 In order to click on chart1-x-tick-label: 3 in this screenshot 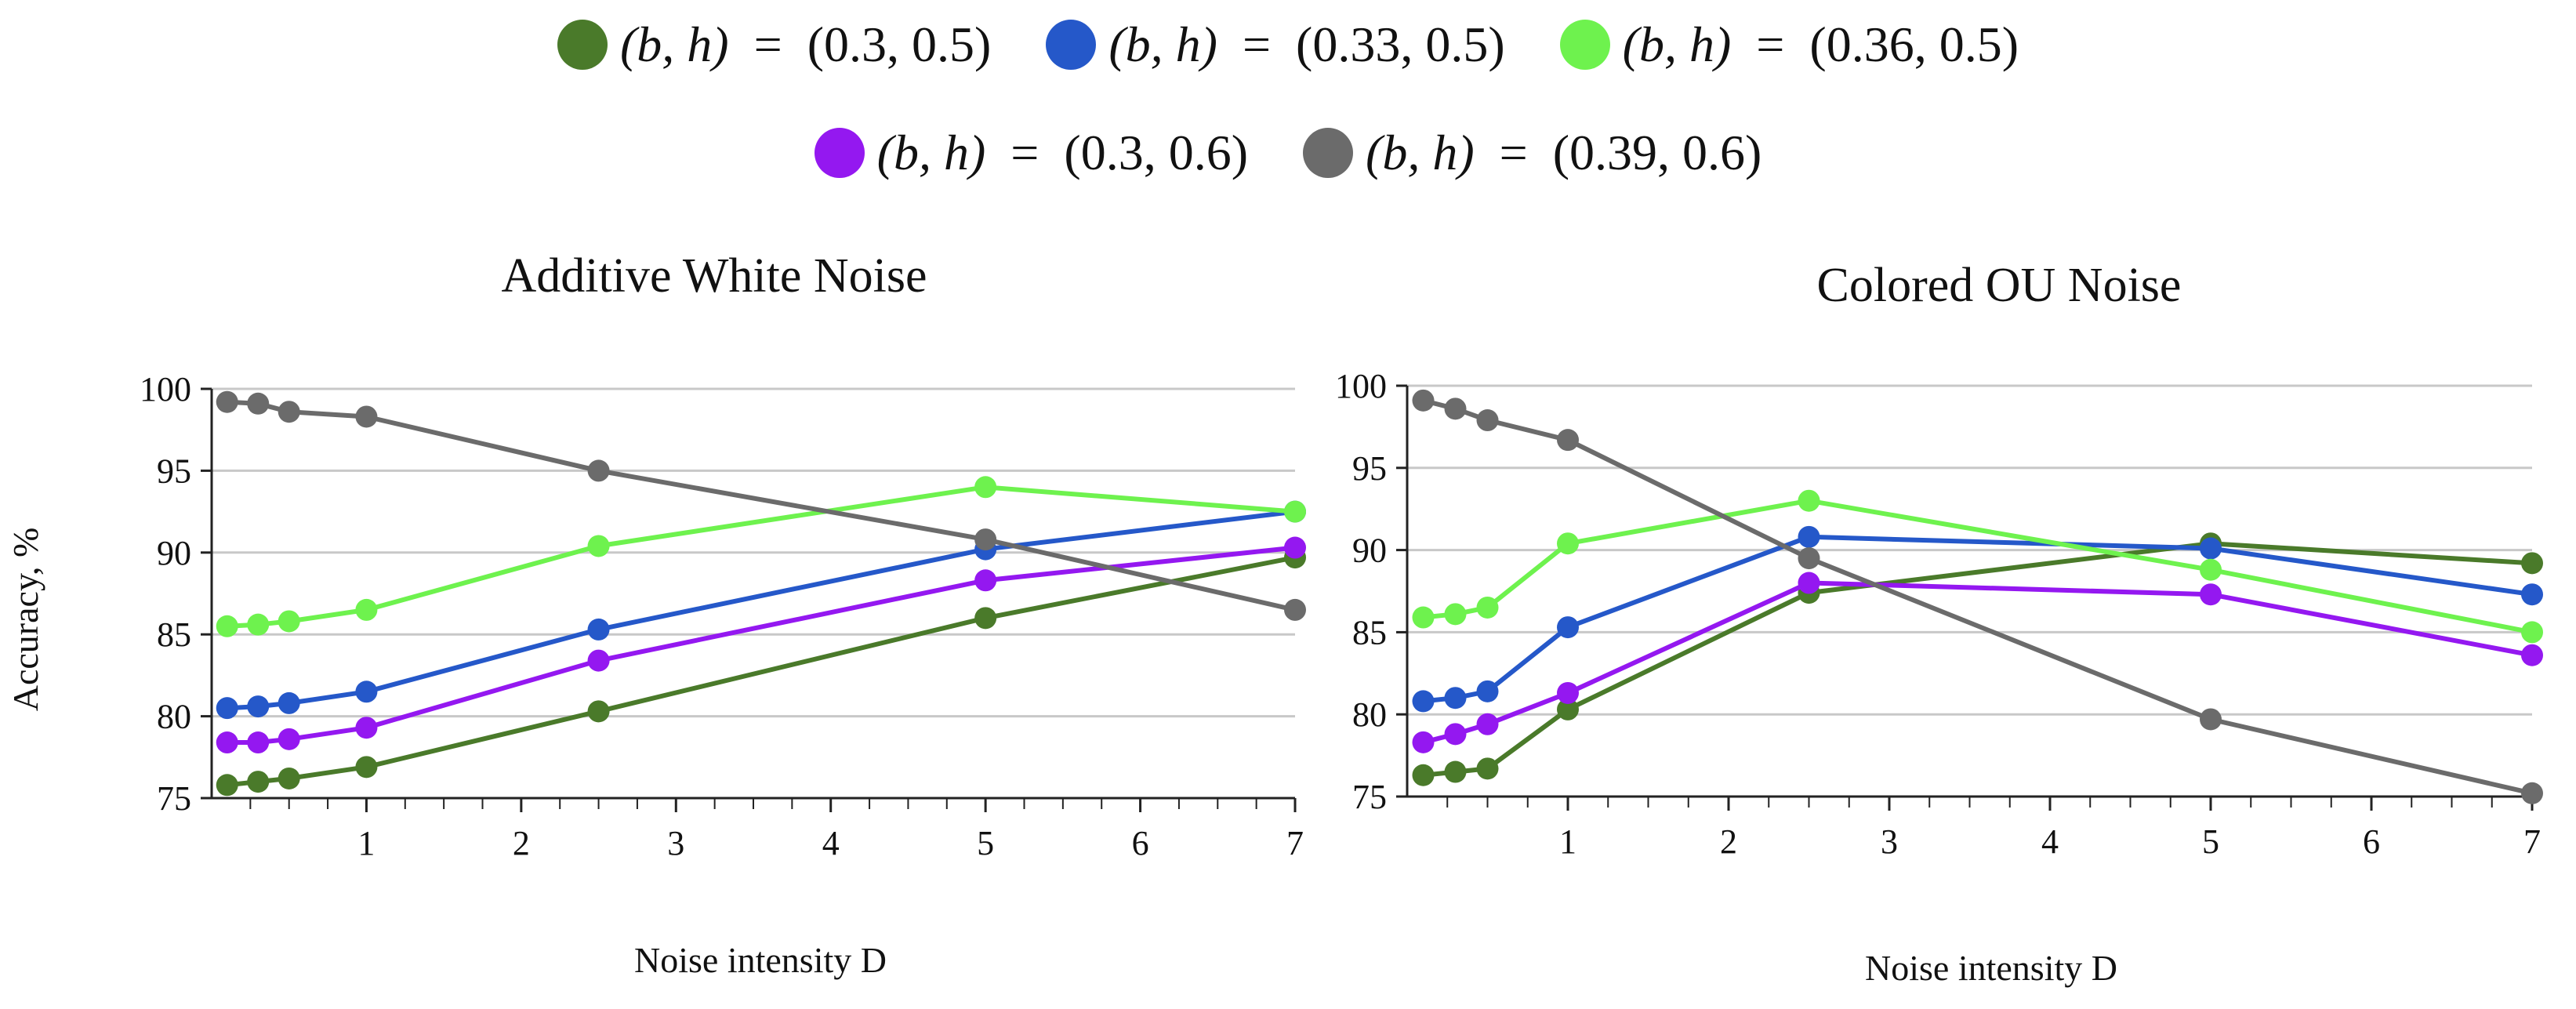, I will do `click(676, 843)`.